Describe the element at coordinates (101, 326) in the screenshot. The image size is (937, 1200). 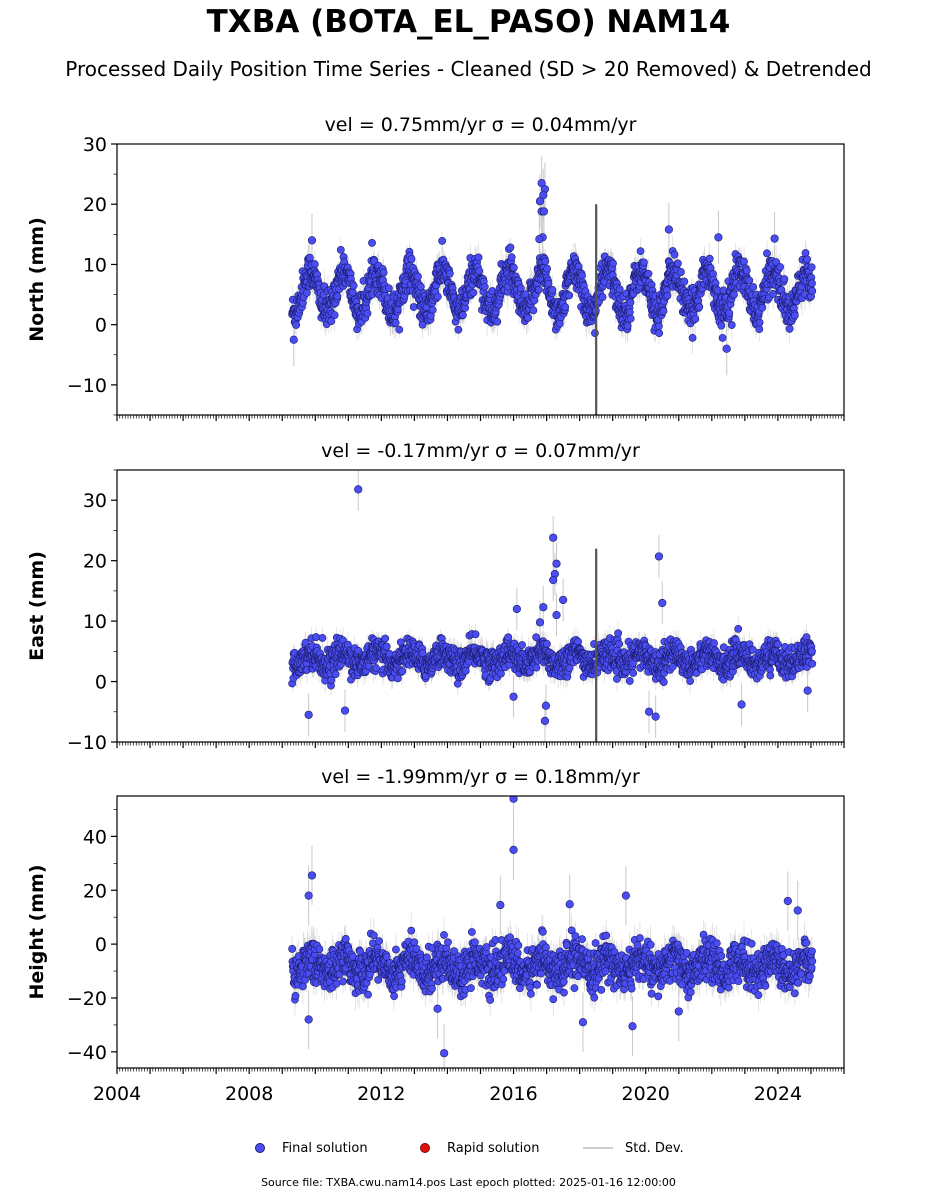
I see `y-tick-label: 0` at that location.